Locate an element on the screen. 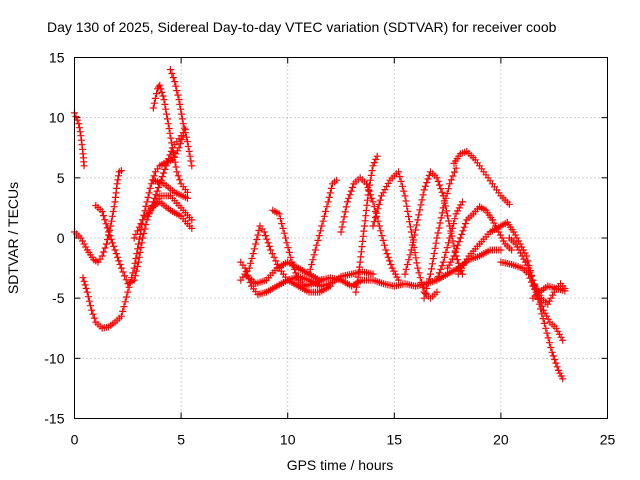 This screenshot has height=480, width=640. series-arc27 is located at coordinates (550, 294).